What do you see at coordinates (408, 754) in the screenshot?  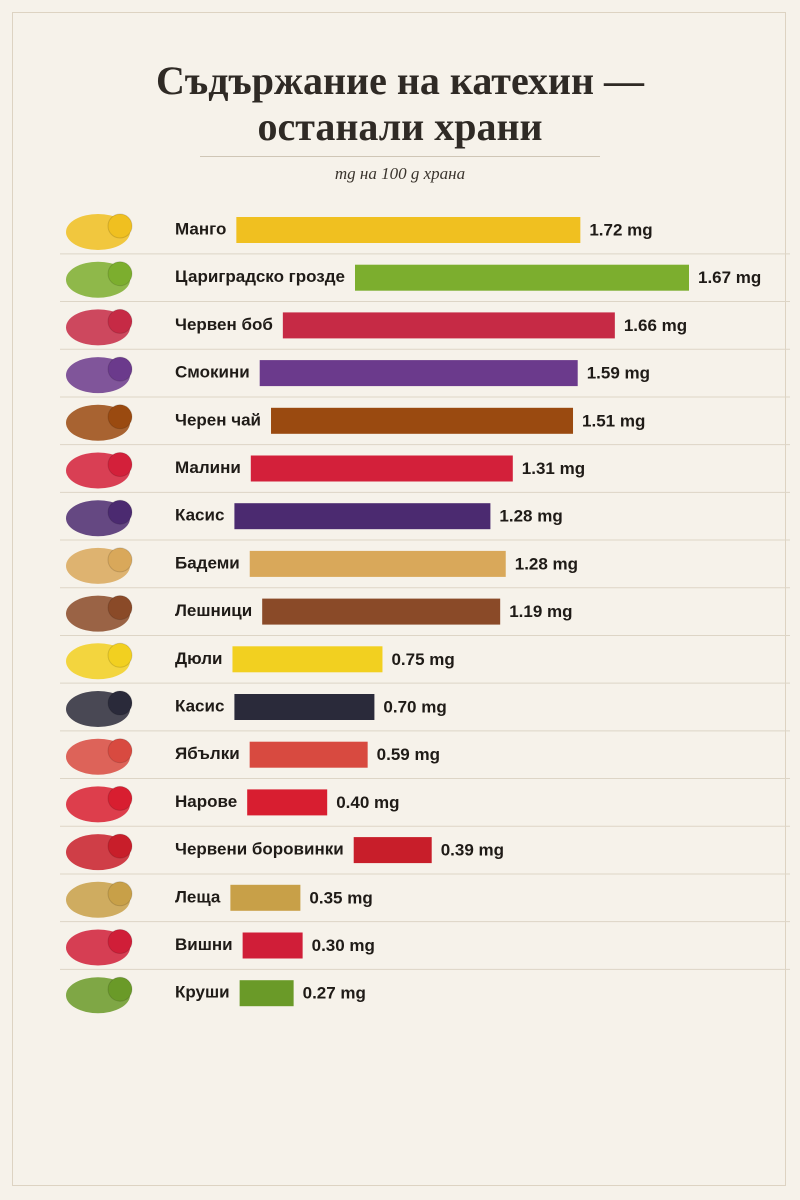 I see `value-label: 0.59 mg` at bounding box center [408, 754].